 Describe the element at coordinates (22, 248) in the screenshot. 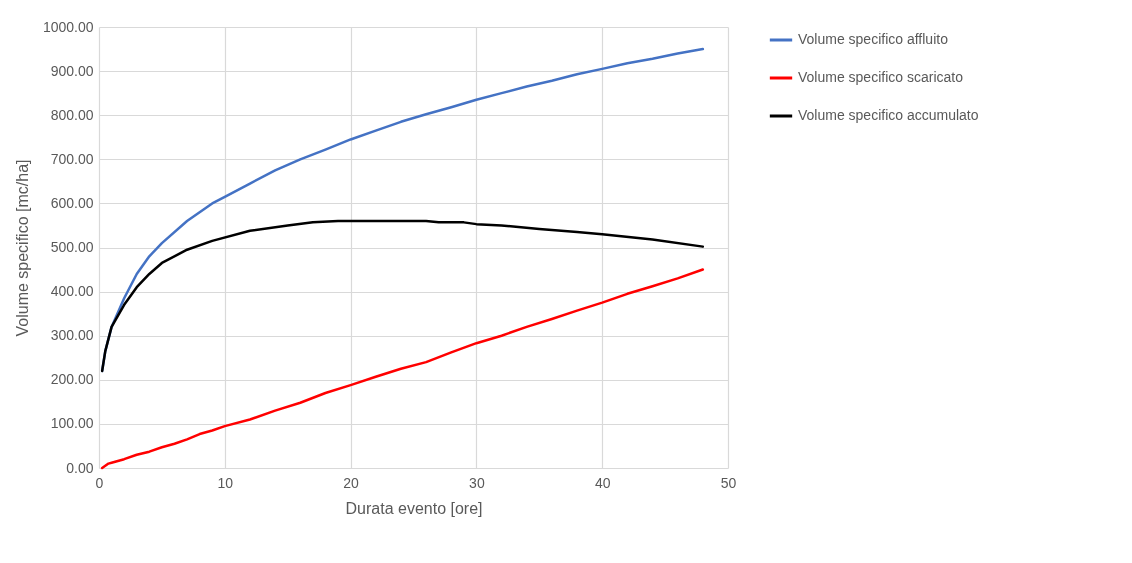

I see `y-axis-title: Volume specifico [mc/ha]` at that location.